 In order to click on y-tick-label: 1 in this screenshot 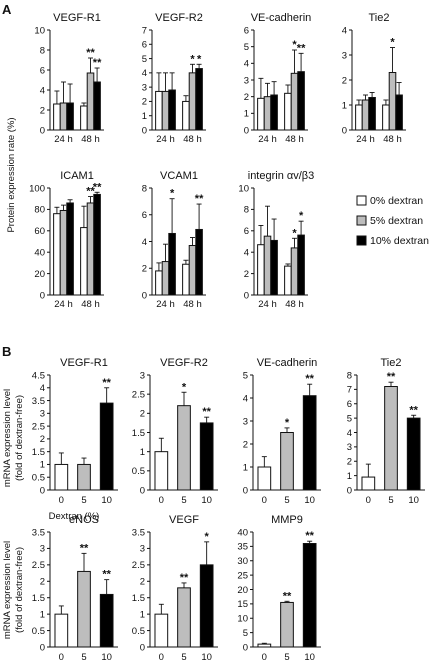, I will do `click(42, 614)`.